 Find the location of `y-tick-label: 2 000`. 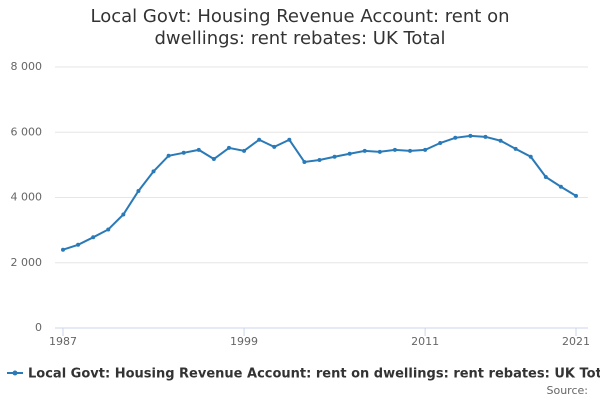

y-tick-label: 2 000 is located at coordinates (27, 262).